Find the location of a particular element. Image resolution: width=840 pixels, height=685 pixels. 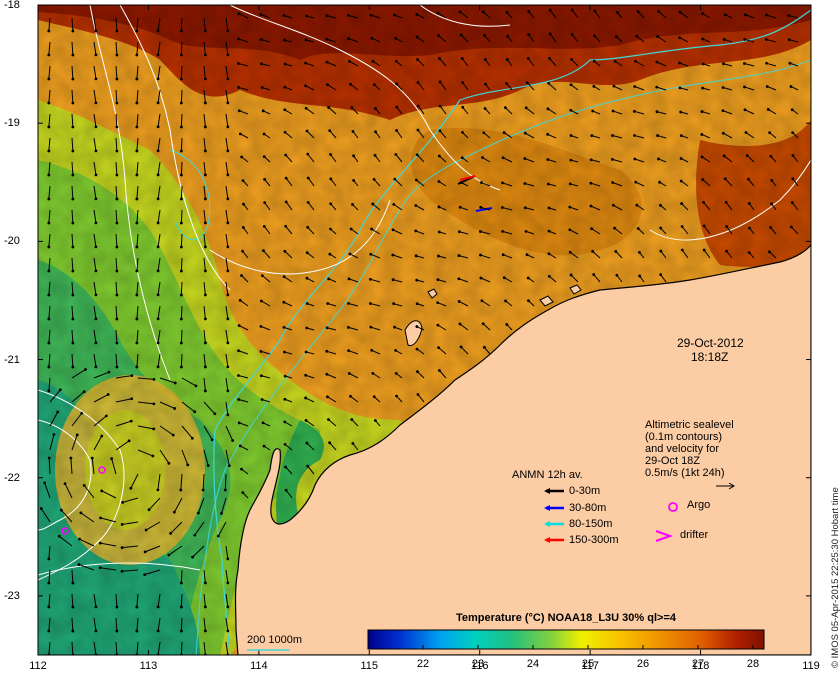

y-tick-label: -22 is located at coordinates (12, 477).